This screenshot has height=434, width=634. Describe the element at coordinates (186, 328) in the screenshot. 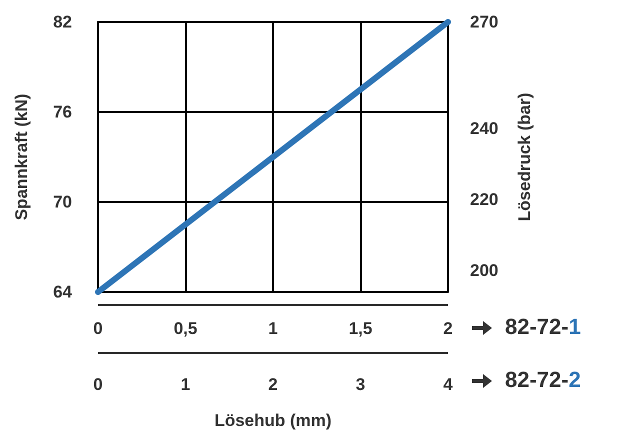

I see `x-tick-label: 0,5` at that location.